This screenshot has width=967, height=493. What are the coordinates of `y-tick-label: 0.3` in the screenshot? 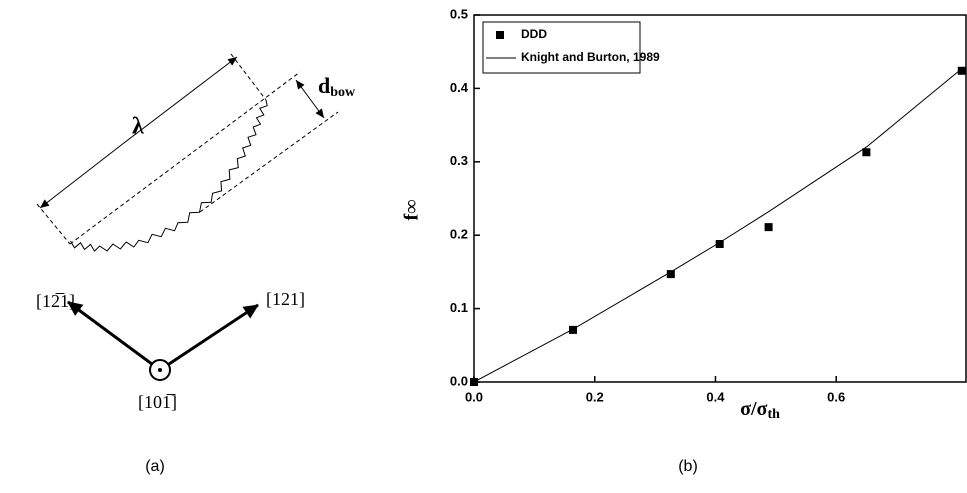 It's located at (459, 160).